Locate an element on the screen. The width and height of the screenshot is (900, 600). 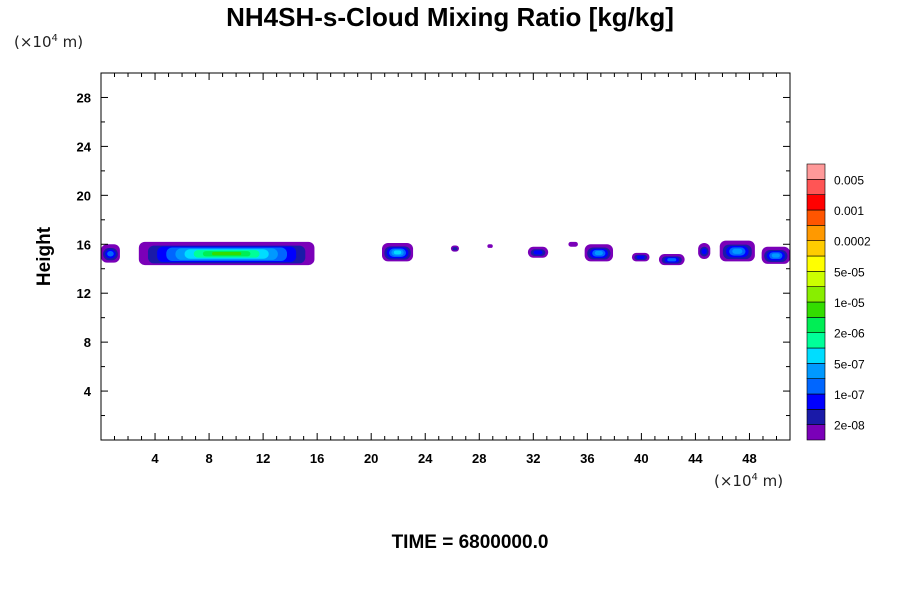
x-tick-label: 44 is located at coordinates (695, 458).